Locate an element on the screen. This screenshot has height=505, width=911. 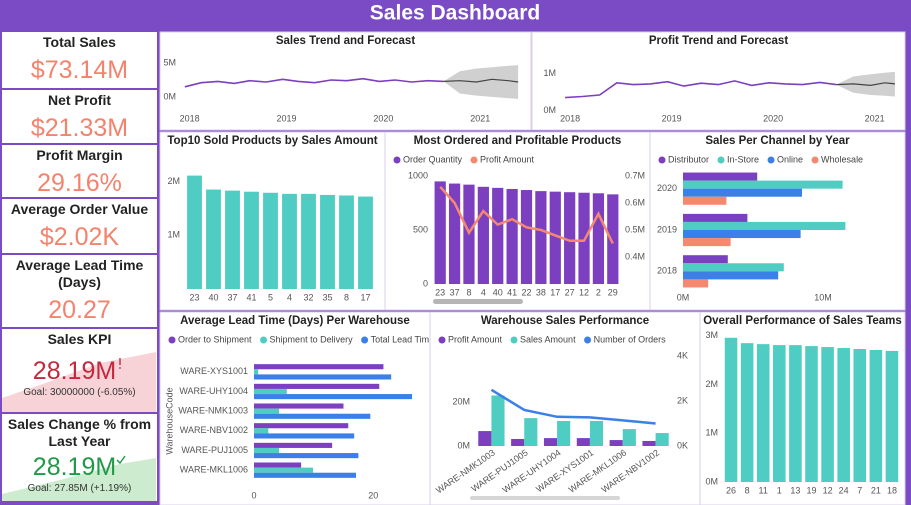
y-tick-label: 3M is located at coordinates (711, 335).